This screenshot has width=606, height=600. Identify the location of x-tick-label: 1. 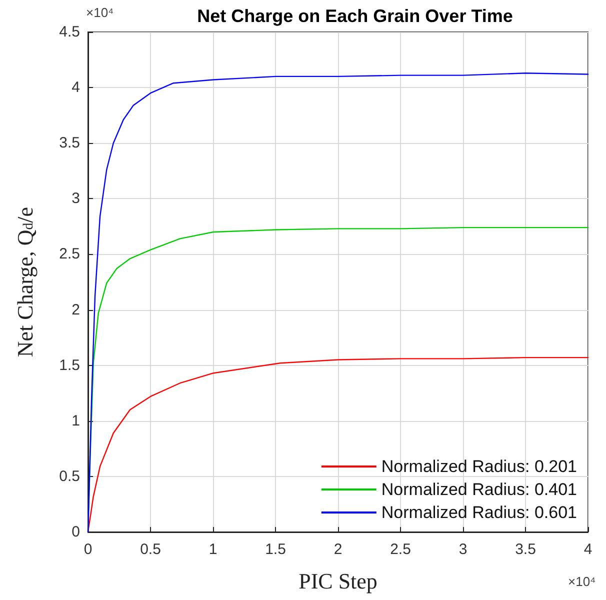
(213, 549).